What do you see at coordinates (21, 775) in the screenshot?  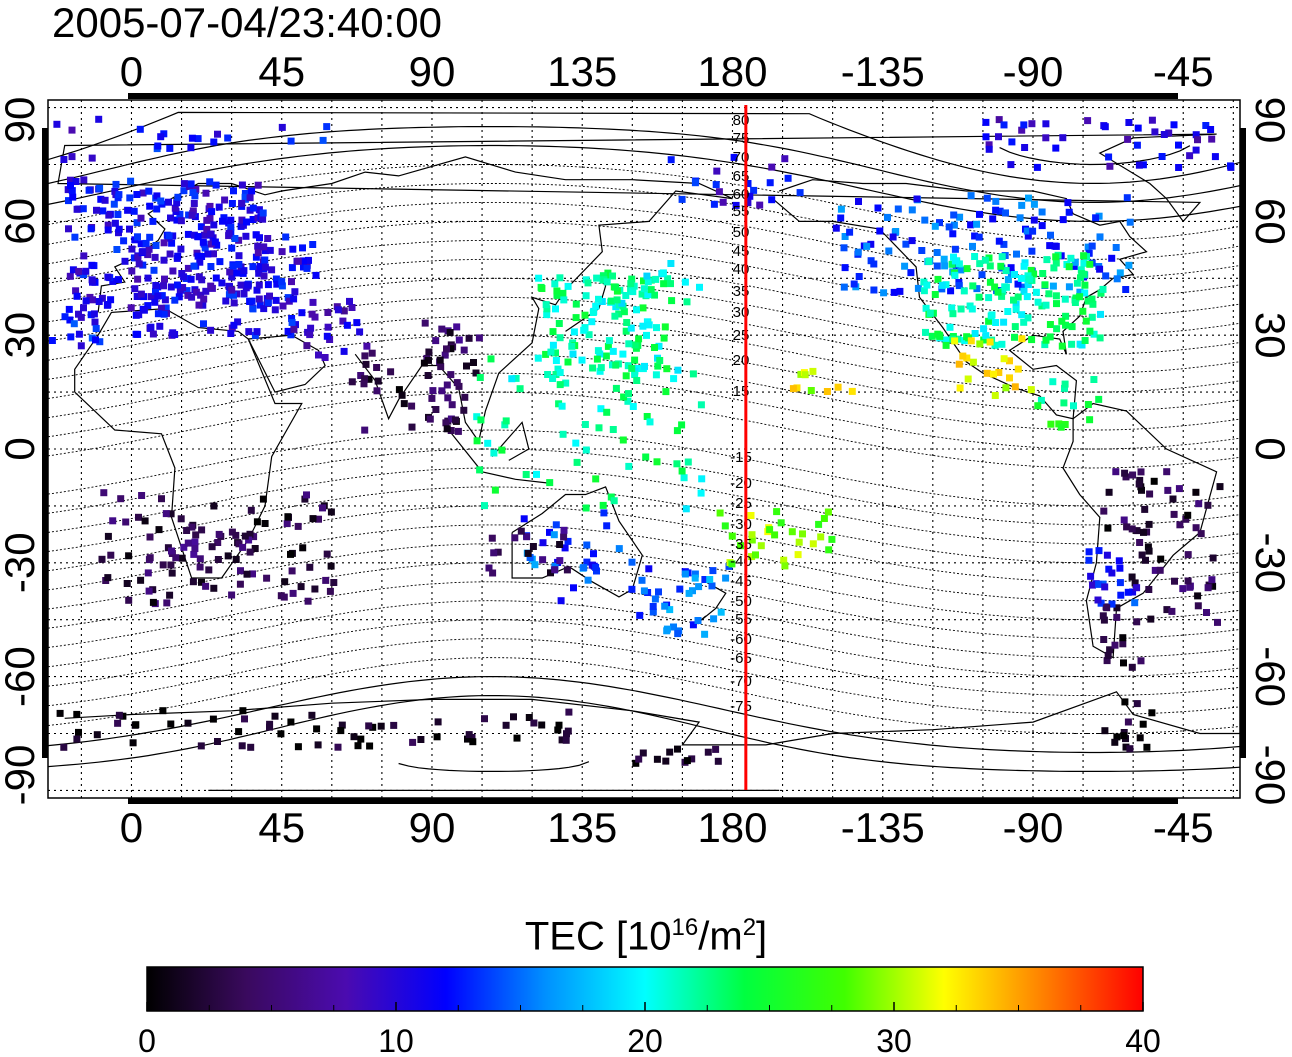 I see `y-tick-label-left: -90` at bounding box center [21, 775].